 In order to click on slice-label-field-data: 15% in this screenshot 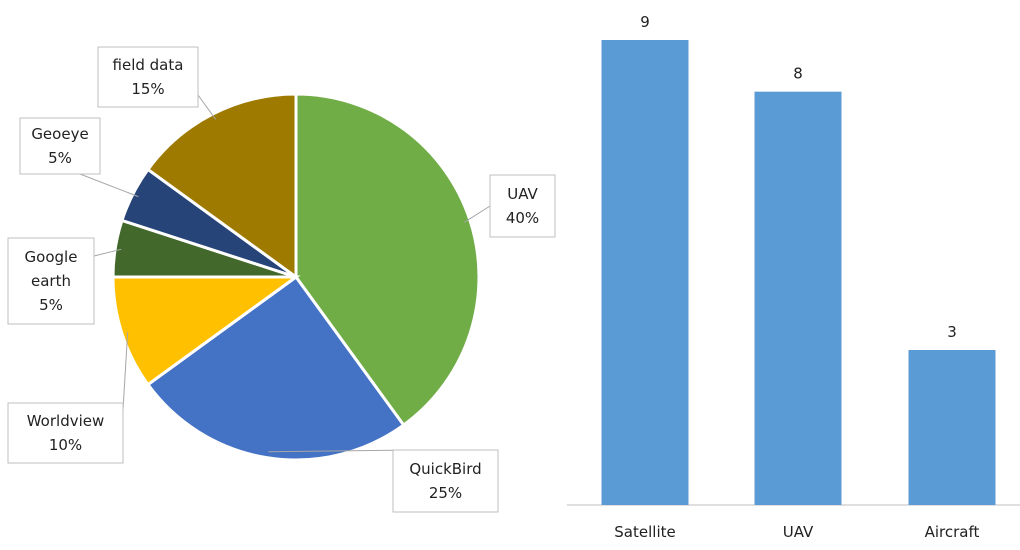, I will do `click(147, 89)`.